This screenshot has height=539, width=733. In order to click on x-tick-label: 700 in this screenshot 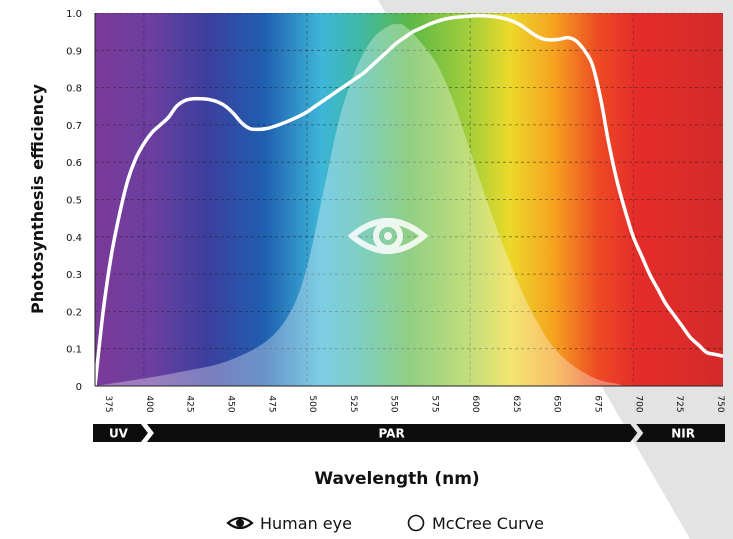, I will do `click(638, 403)`.